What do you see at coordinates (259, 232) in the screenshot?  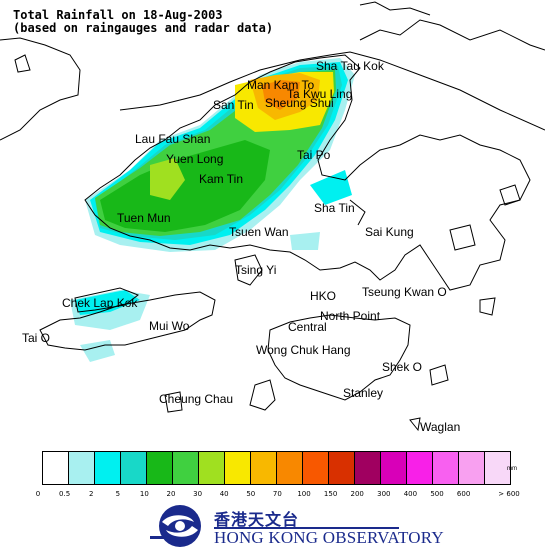 I see `place-label: Tsuen Wan` at bounding box center [259, 232].